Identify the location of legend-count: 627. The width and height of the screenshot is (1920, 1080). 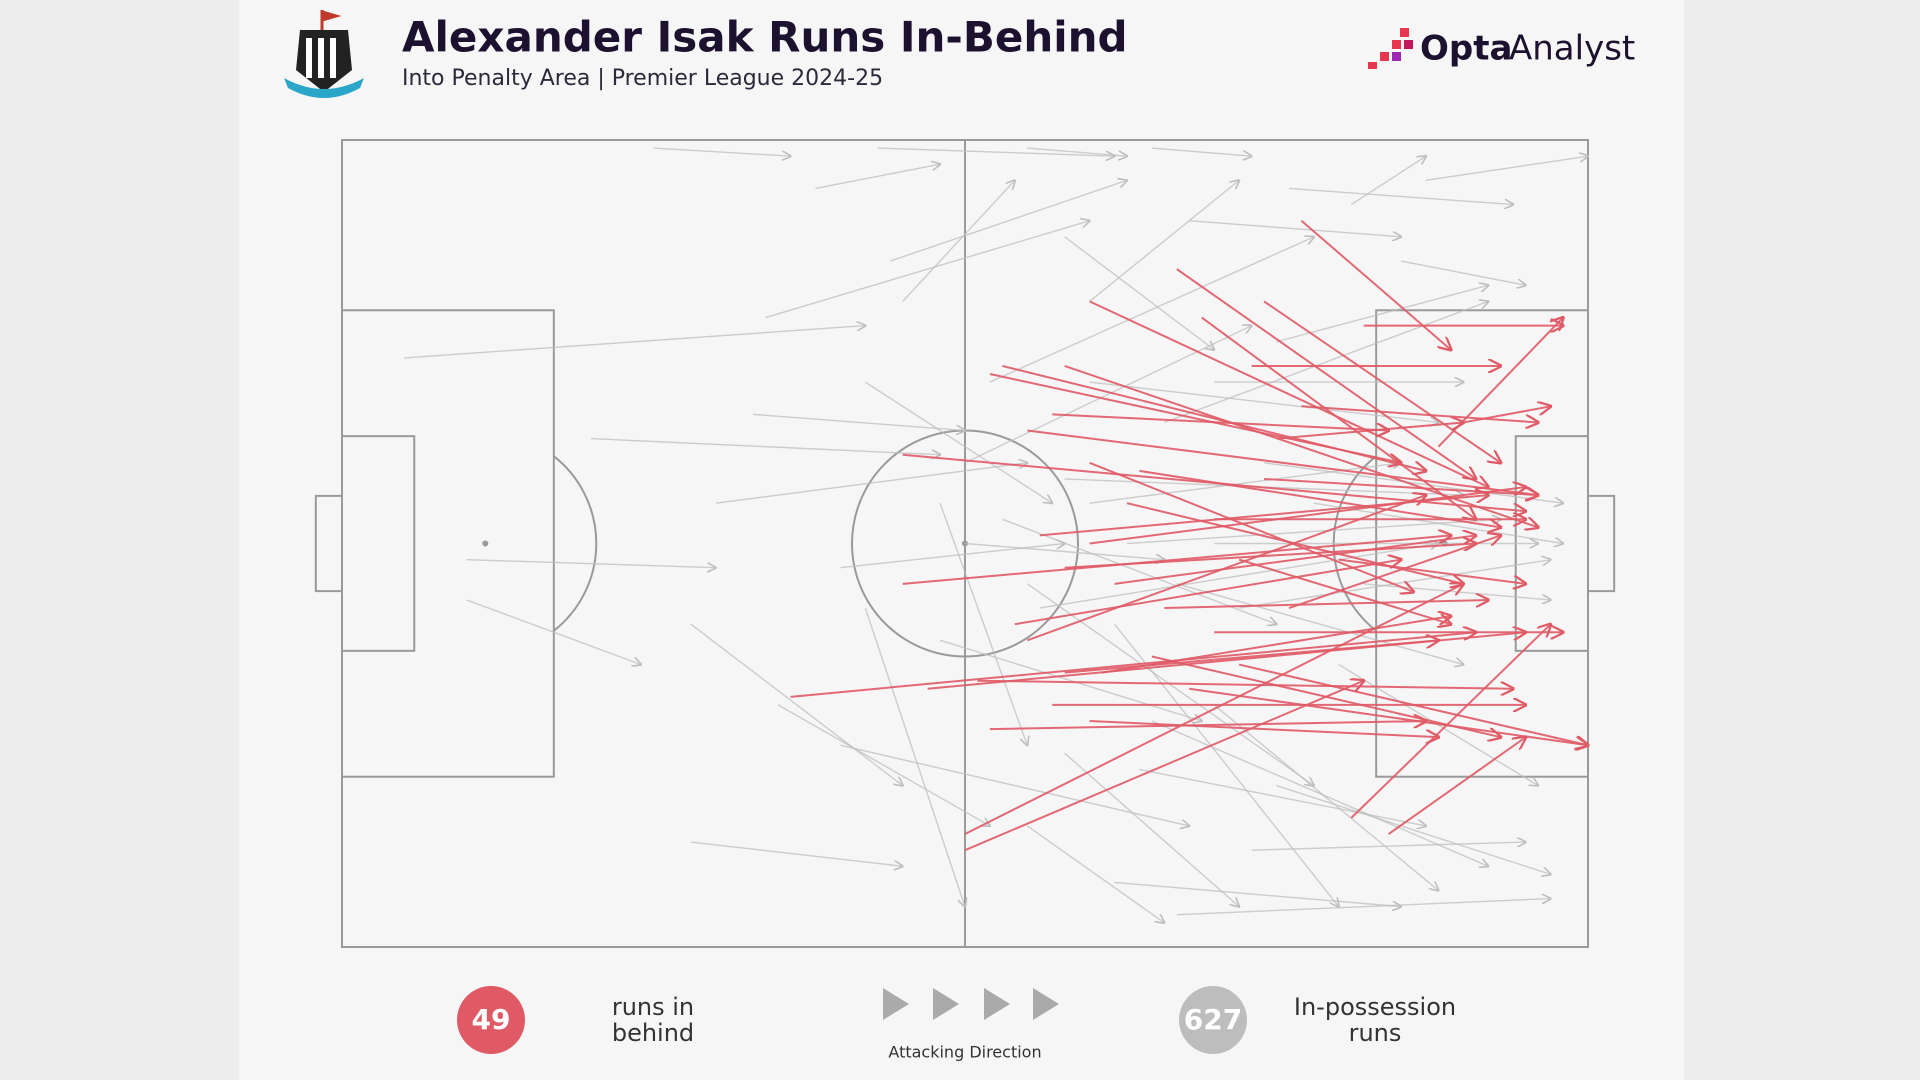
(1213, 1019).